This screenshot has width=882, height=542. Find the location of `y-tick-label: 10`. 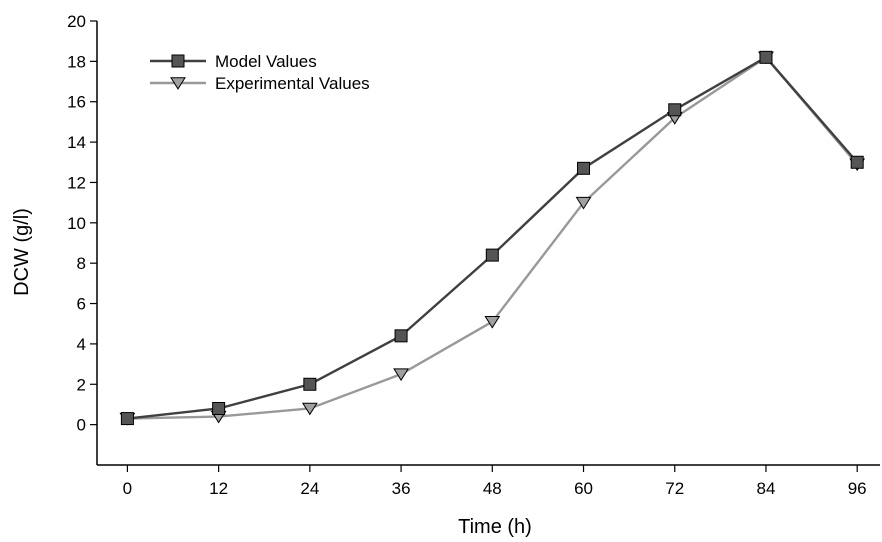

y-tick-label: 10 is located at coordinates (76, 223).